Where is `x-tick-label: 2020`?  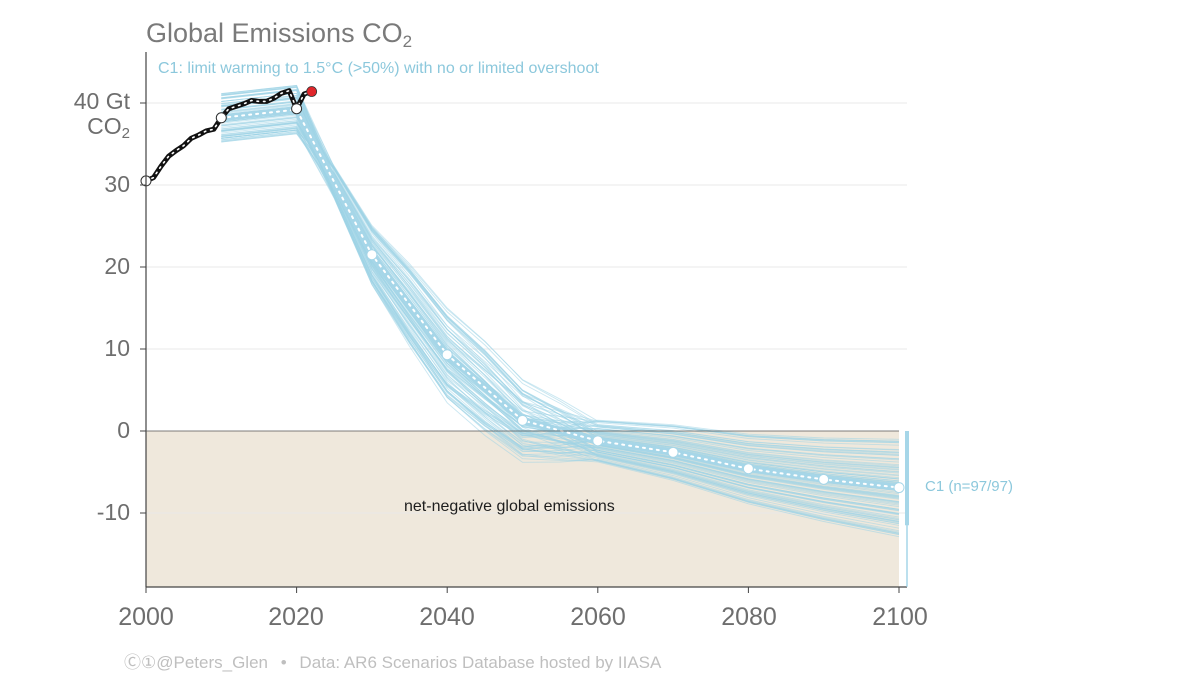 x-tick-label: 2020 is located at coordinates (296, 617).